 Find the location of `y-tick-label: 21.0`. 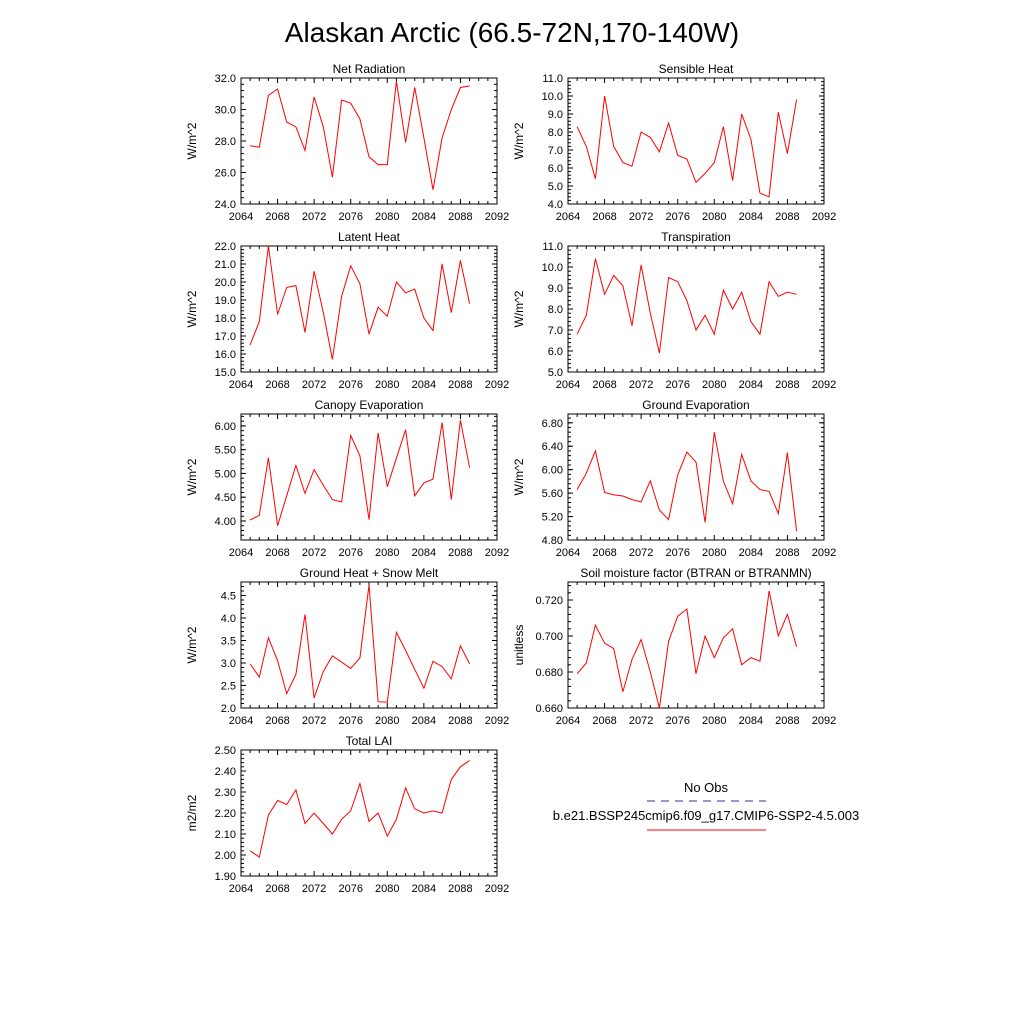

y-tick-label: 21.0 is located at coordinates (225, 265).